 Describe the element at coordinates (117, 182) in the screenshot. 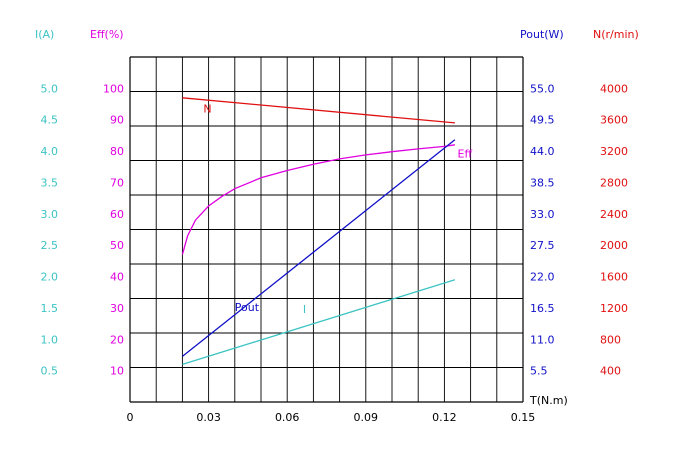

I see `eff-tick-label: 70` at that location.